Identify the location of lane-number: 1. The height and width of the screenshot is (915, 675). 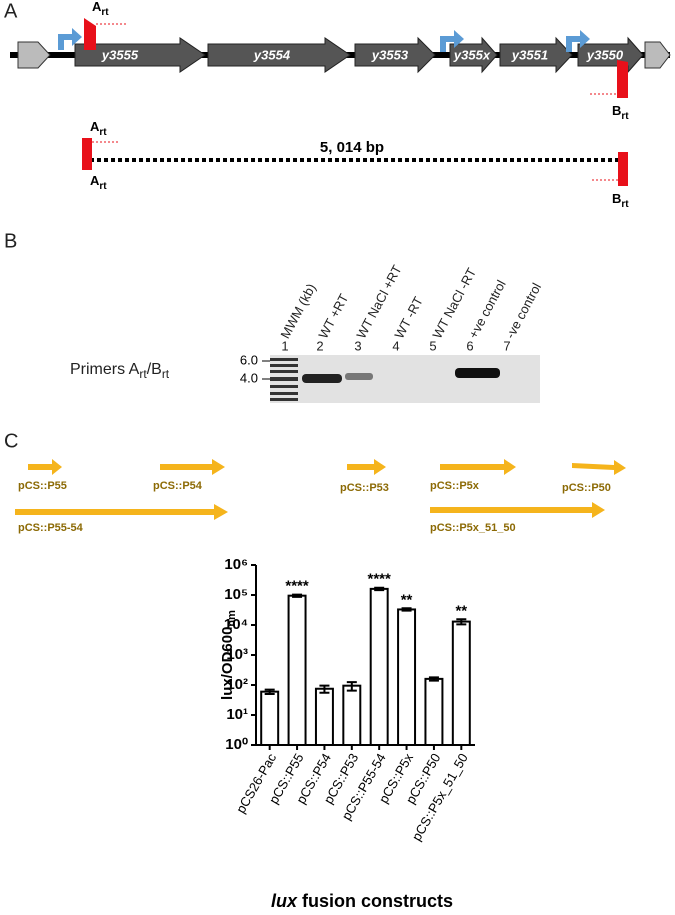
(284, 345).